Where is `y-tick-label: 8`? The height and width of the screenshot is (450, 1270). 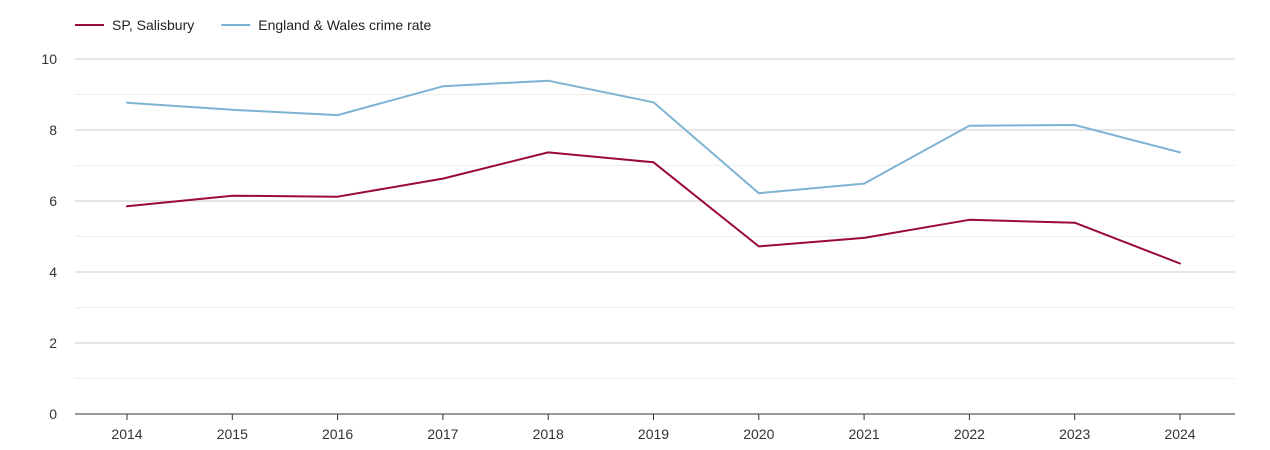
y-tick-label: 8 is located at coordinates (53, 130).